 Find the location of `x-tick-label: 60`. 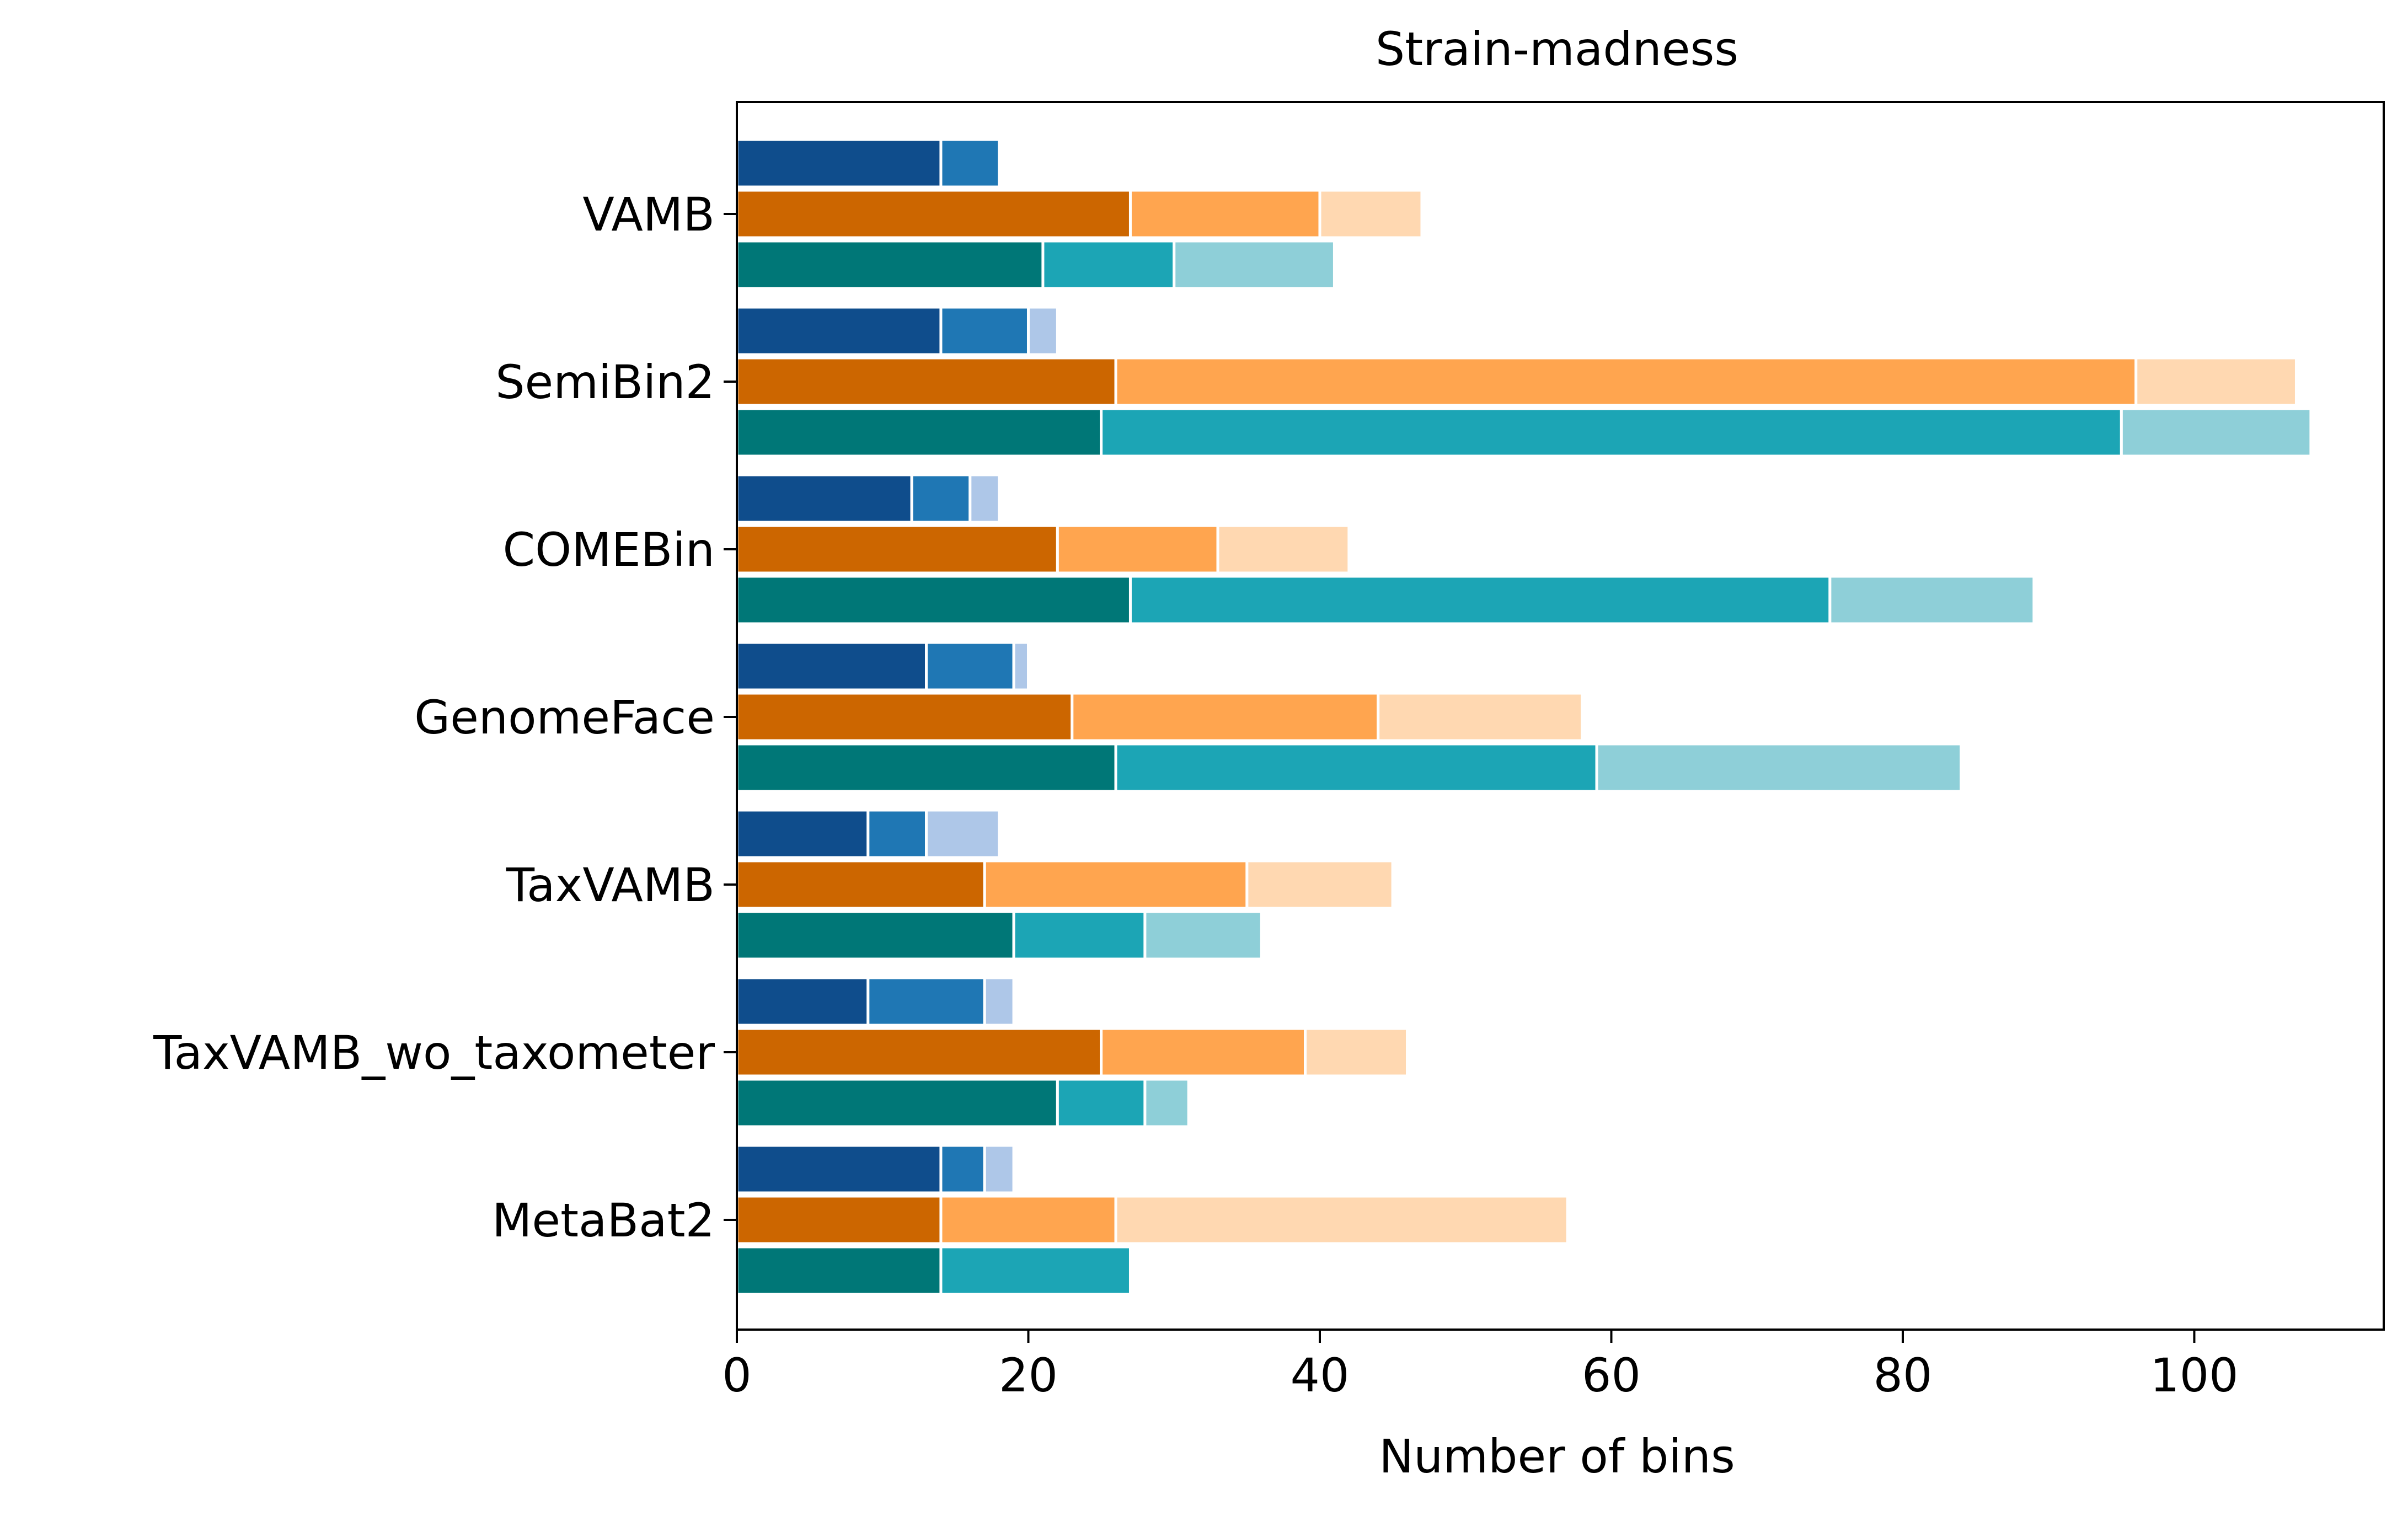

x-tick-label: 60 is located at coordinates (1611, 1375).